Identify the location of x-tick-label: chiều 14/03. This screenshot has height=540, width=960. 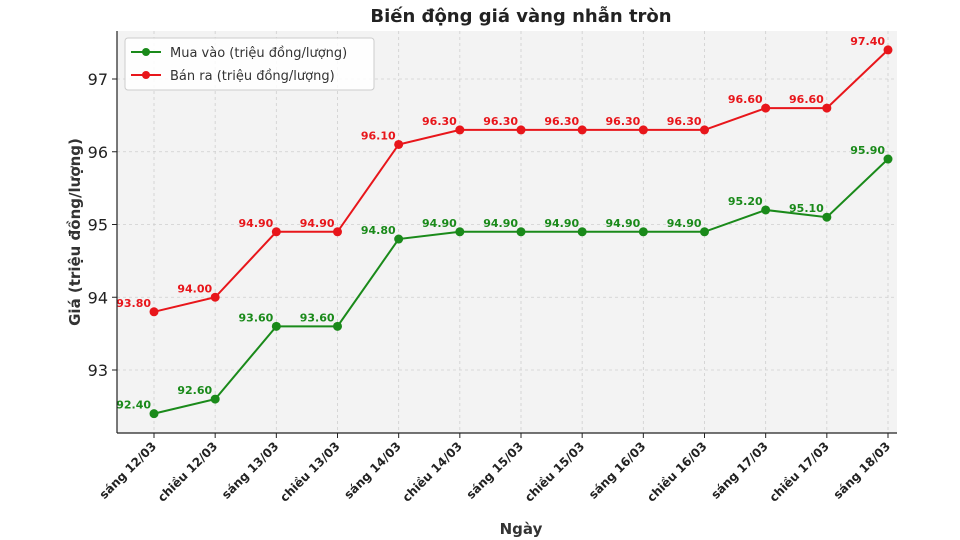
(432, 471).